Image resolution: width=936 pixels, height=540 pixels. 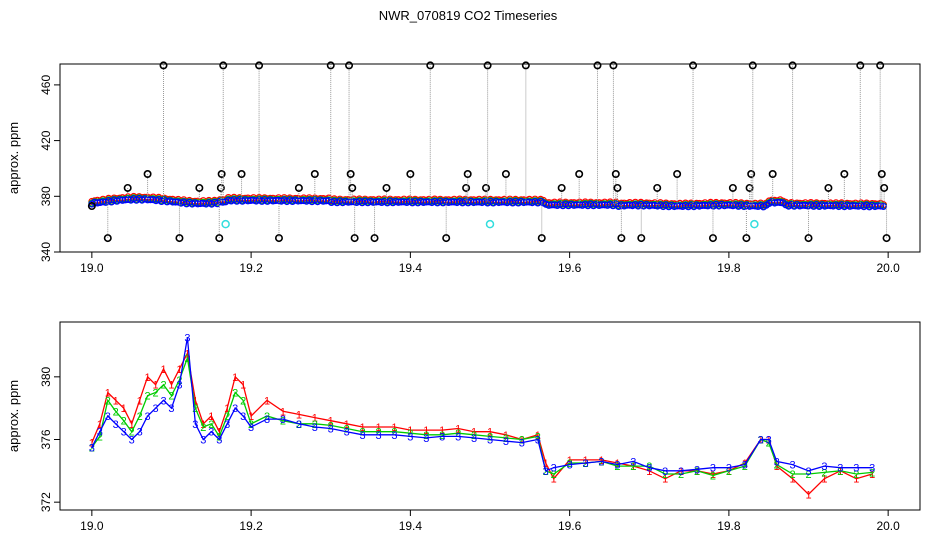 I want to click on cyan-point, so click(x=490, y=224).